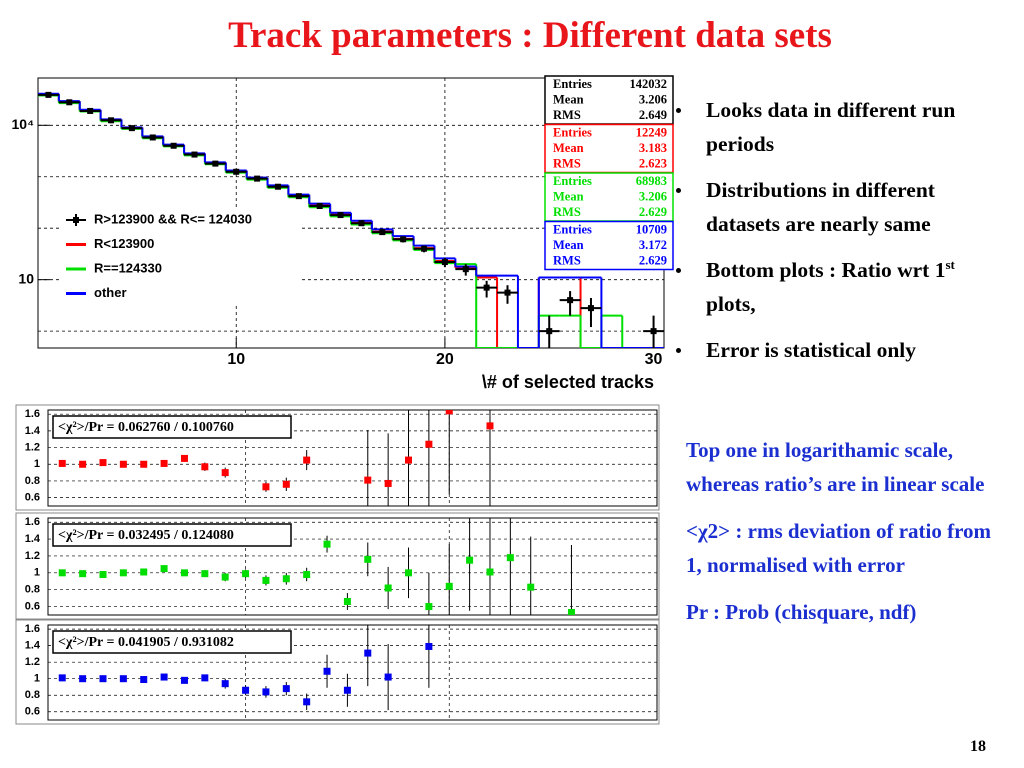 The height and width of the screenshot is (768, 1024). What do you see at coordinates (32, 606) in the screenshot?
I see `y-tick-label: 0.6` at bounding box center [32, 606].